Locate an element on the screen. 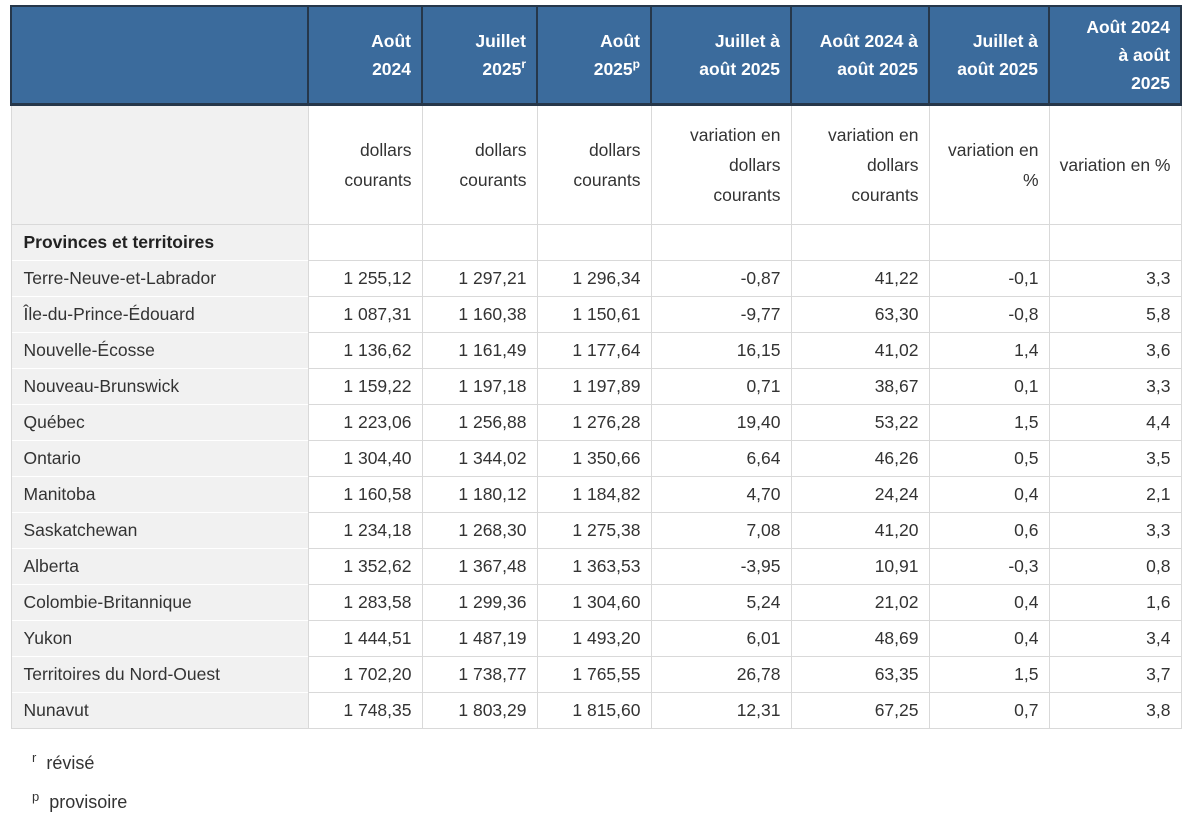  unit-cell-1: dollars courants is located at coordinates (479, 164).